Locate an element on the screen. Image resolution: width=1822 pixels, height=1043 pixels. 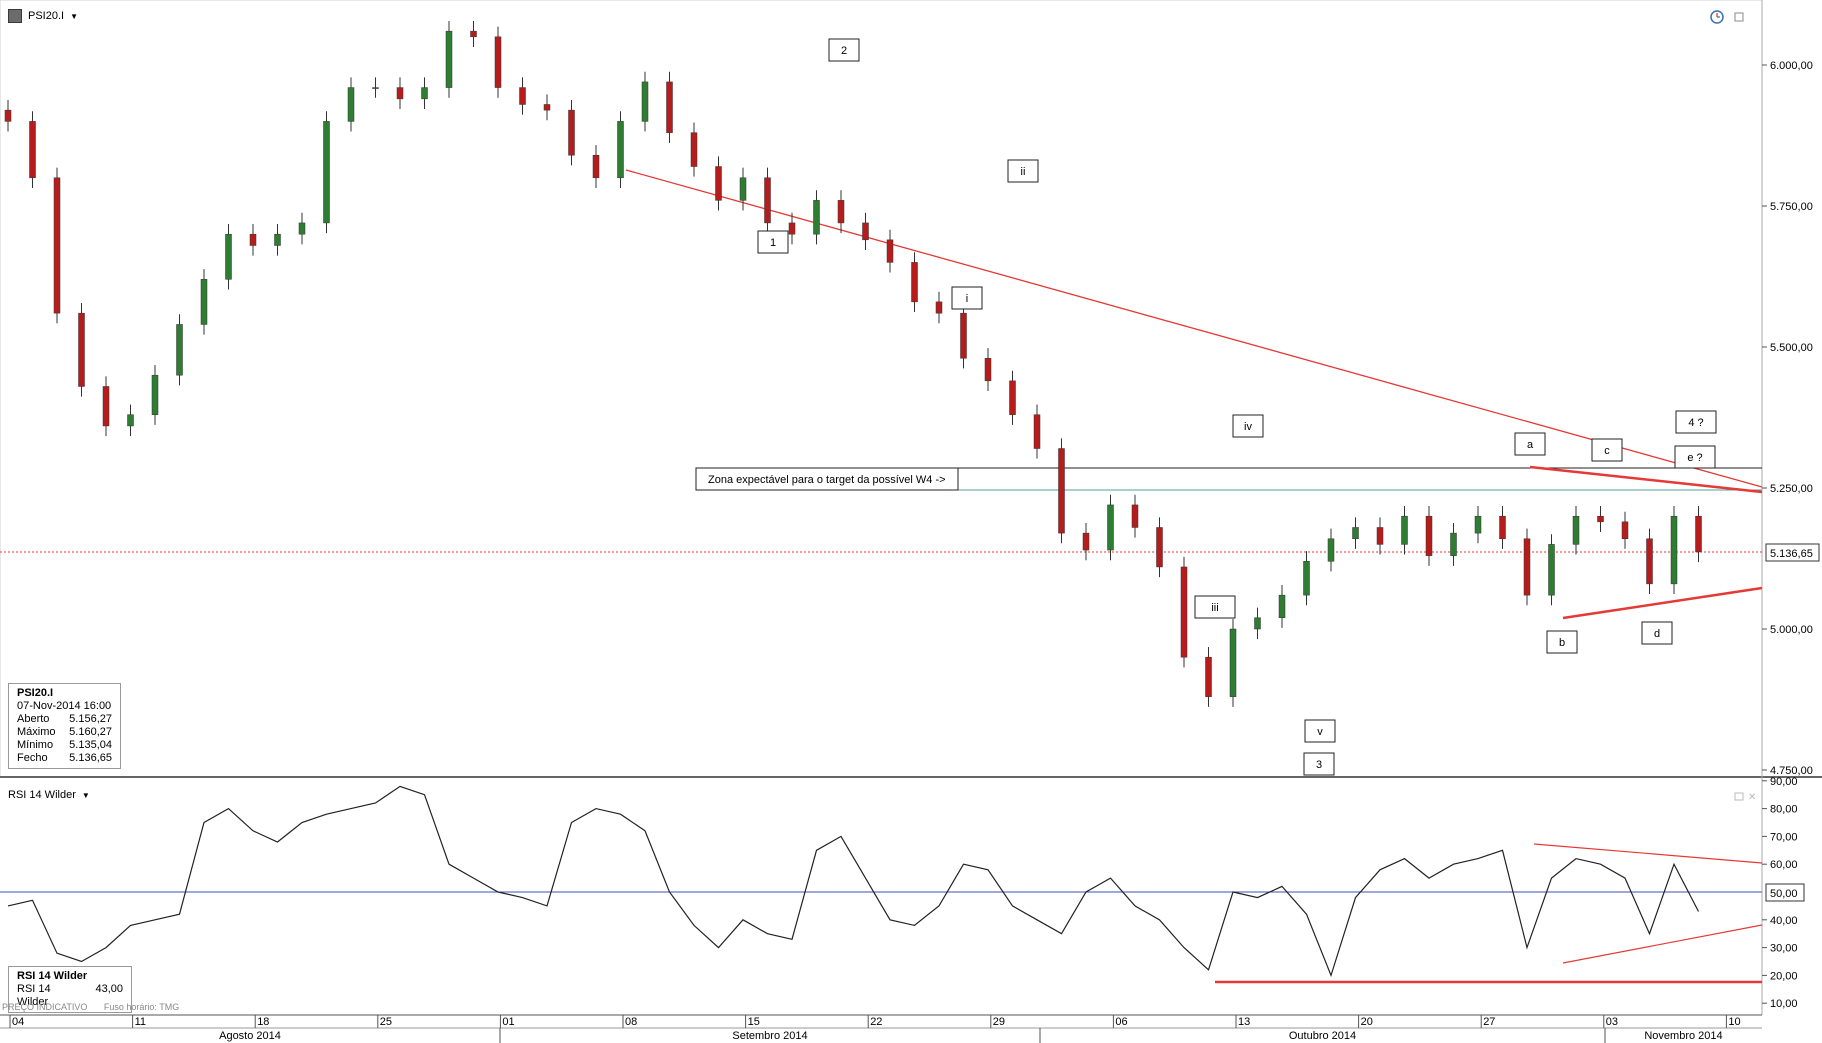
symbol-header: PSI20.I ▼ is located at coordinates (43, 16).